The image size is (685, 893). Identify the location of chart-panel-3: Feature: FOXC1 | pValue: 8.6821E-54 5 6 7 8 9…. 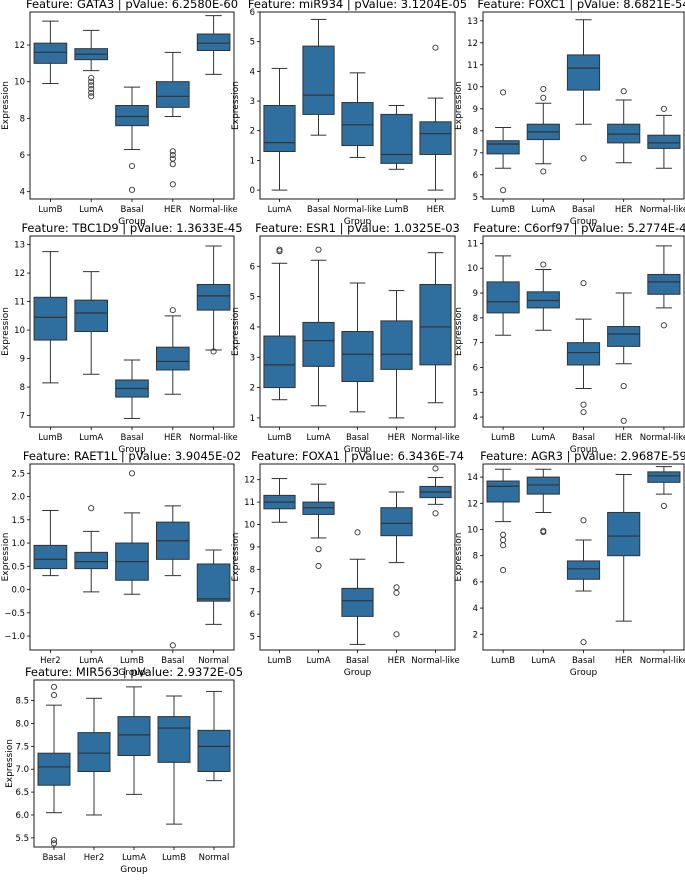
(569, 113).